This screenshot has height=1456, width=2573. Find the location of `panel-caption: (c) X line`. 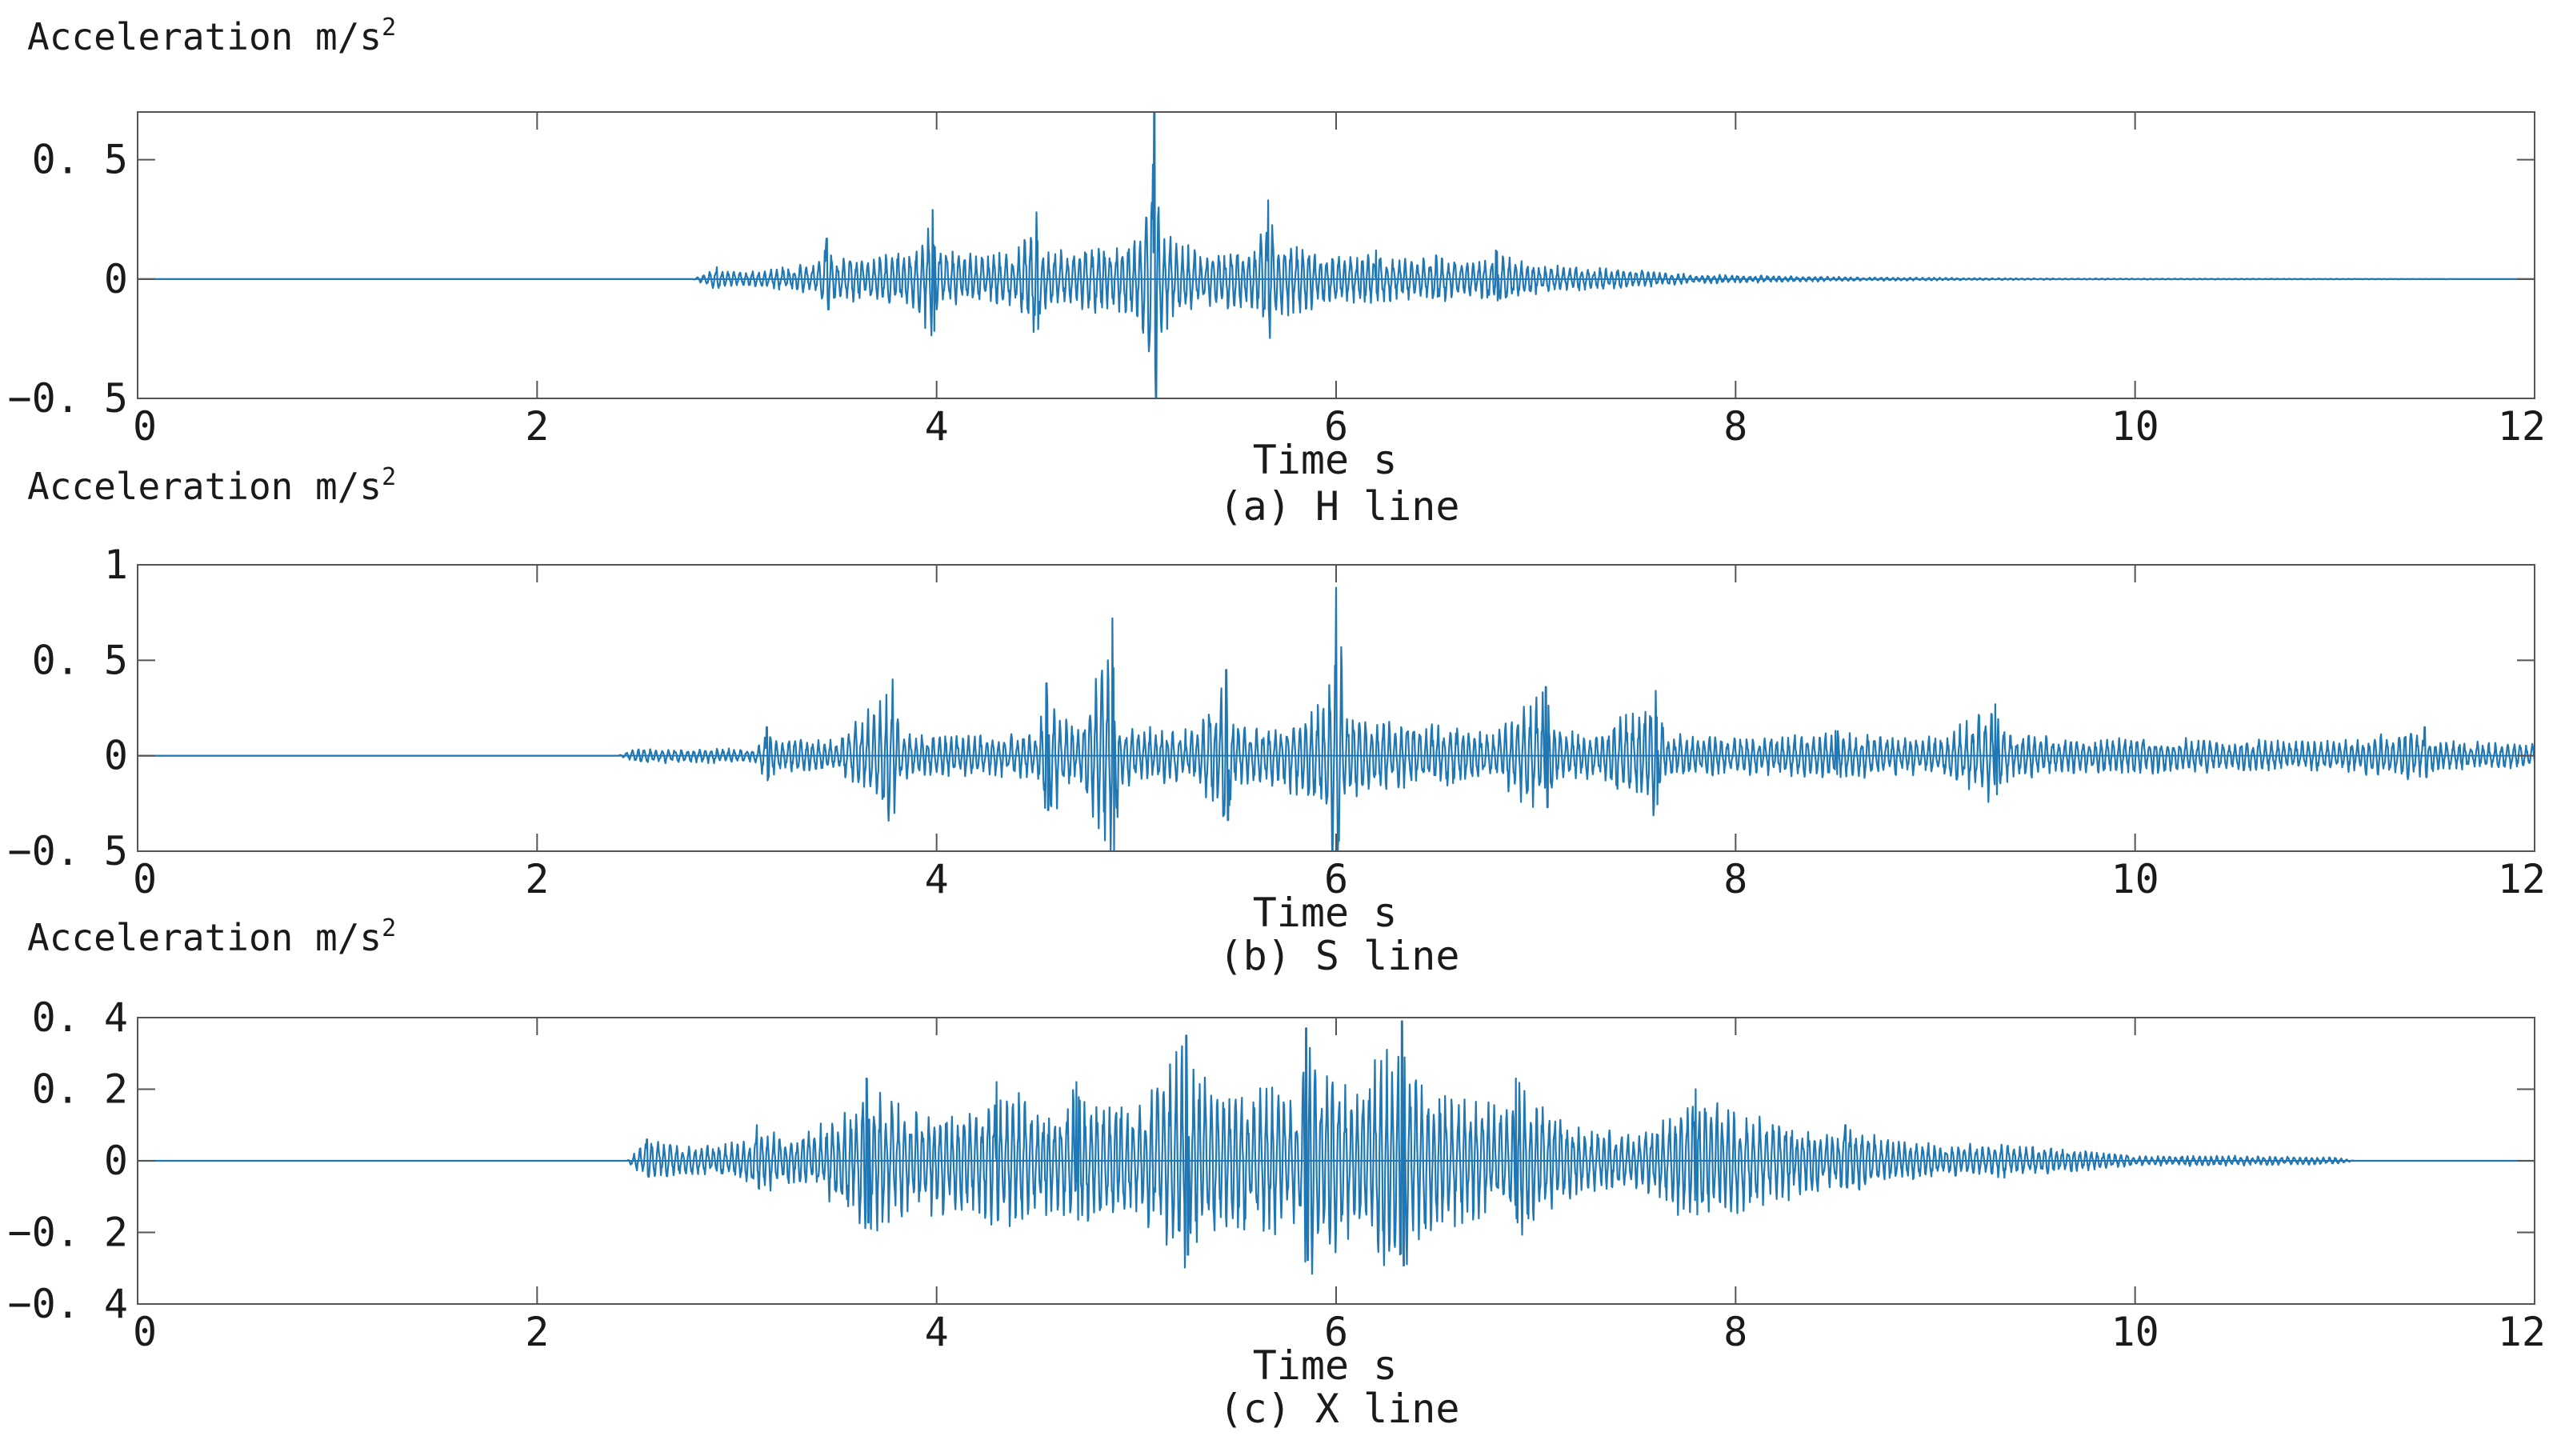

panel-caption: (c) X line is located at coordinates (1338, 1409).